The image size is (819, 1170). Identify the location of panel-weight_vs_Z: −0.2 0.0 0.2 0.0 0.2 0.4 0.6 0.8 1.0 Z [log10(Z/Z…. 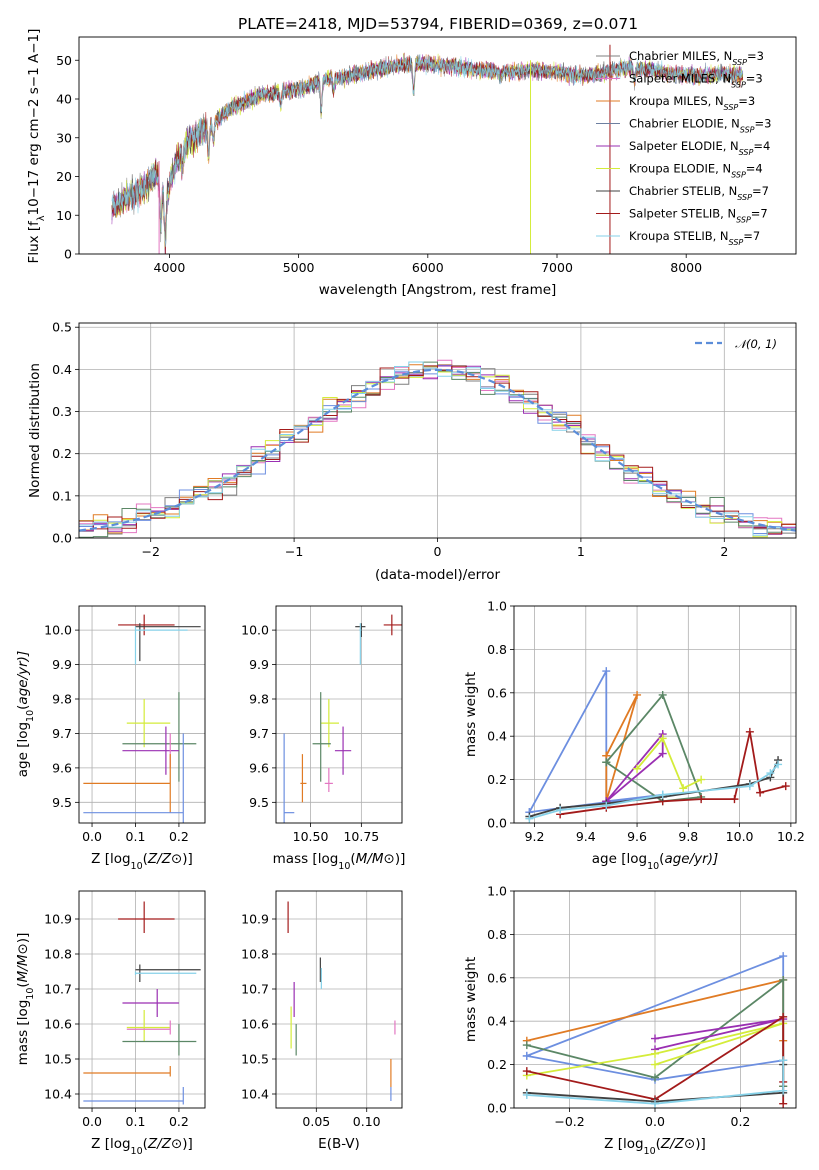
(630, 1020).